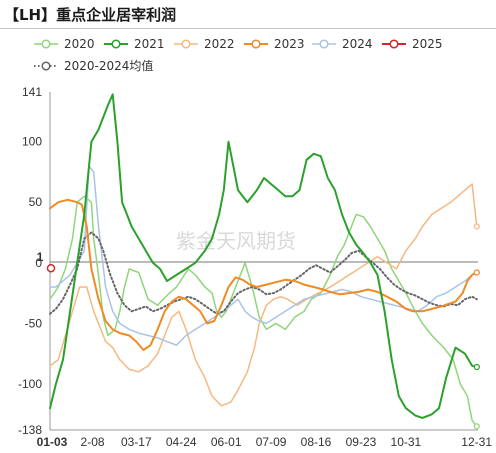 Image resolution: width=496 pixels, height=453 pixels. What do you see at coordinates (219, 44) in the screenshot?
I see `legend-label: 2022` at bounding box center [219, 44].